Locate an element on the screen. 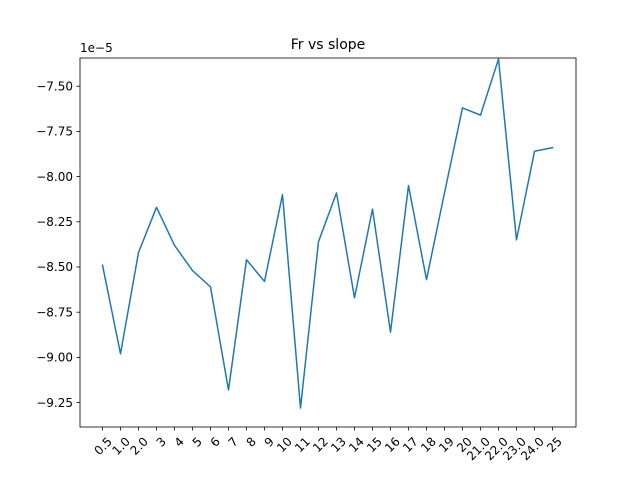 This screenshot has height=480, width=640. y-tick-label: −8.00 is located at coordinates (54, 177).